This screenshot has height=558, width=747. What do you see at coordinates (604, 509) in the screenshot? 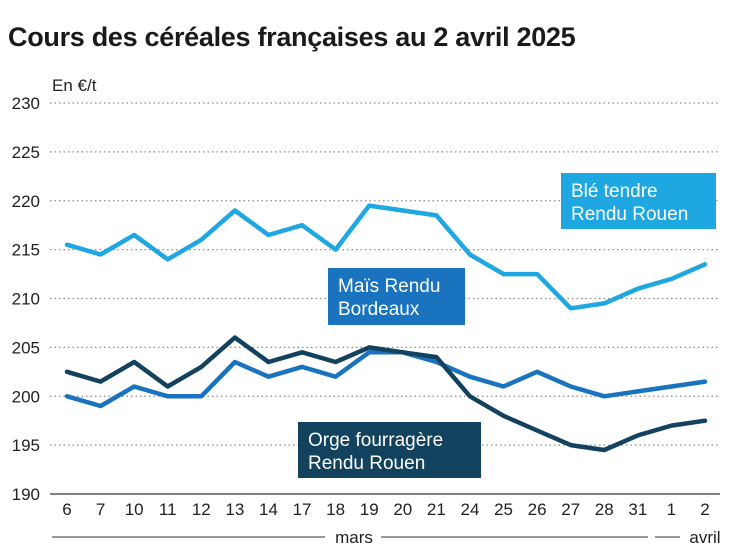
I see `x-tick-label: 28` at bounding box center [604, 509].